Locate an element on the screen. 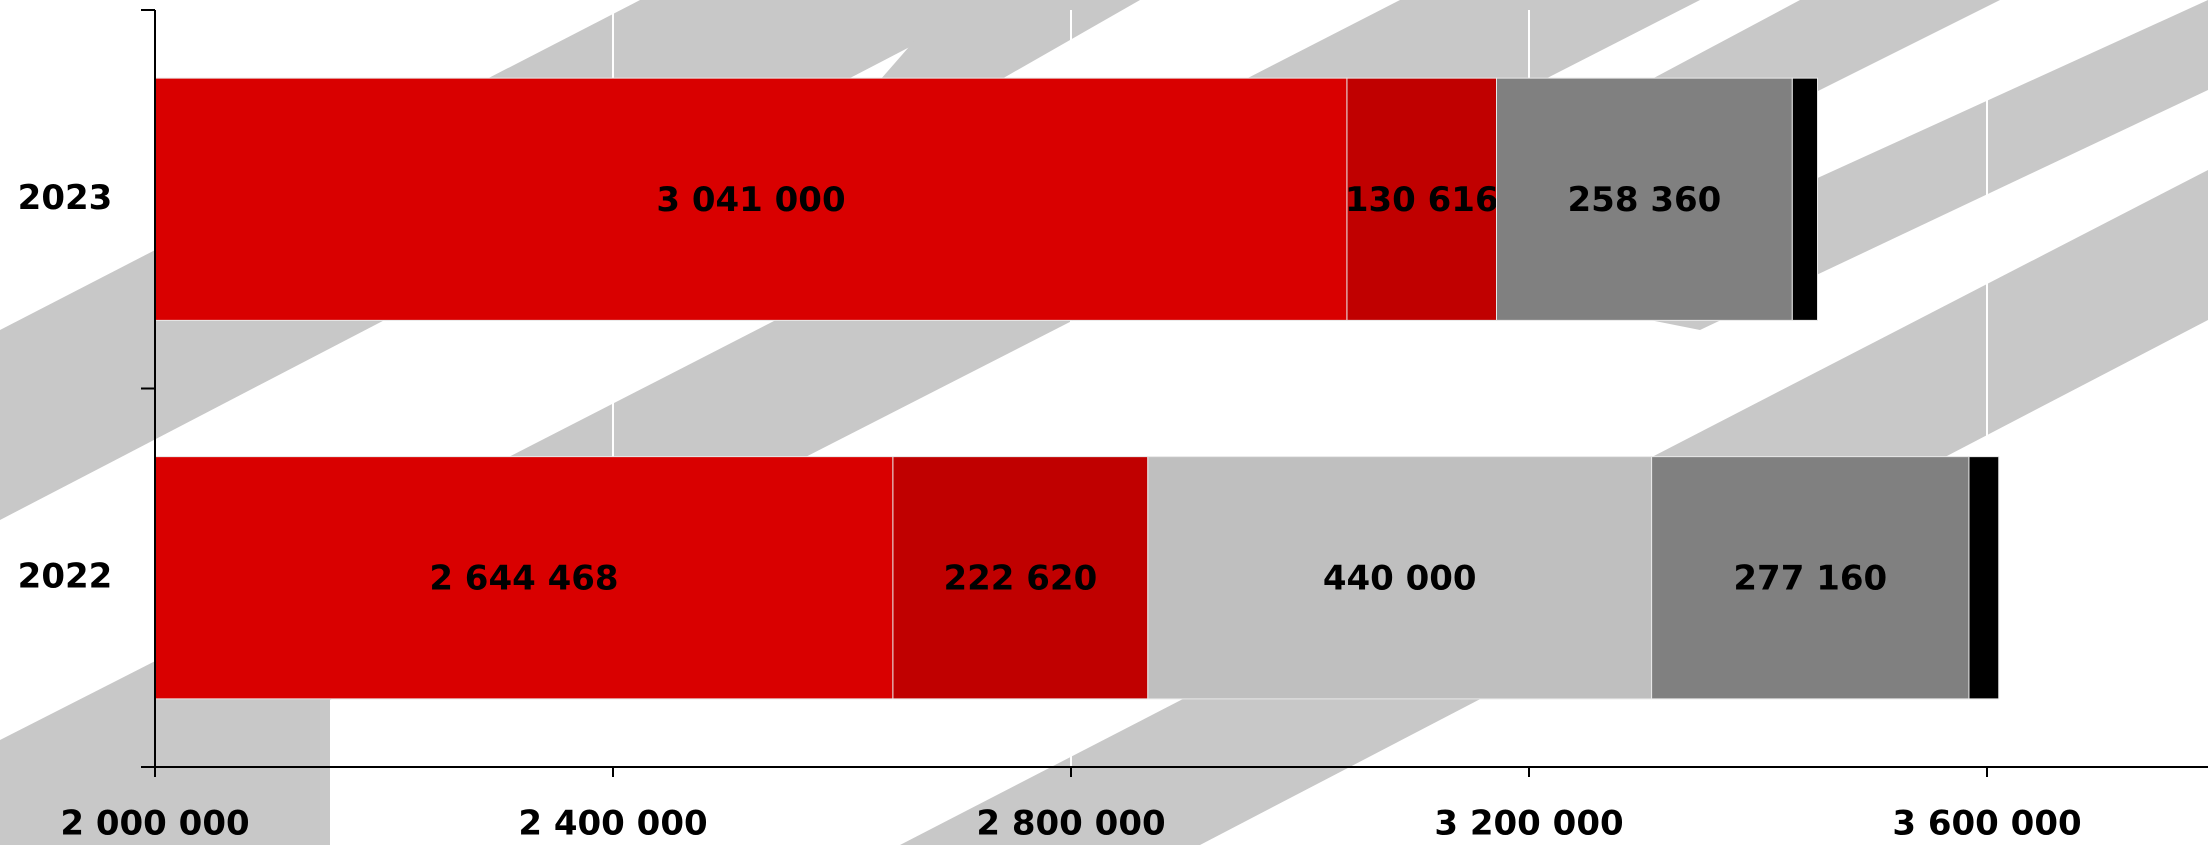 Image resolution: width=2208 pixels, height=845 pixels. x-tick-label: 2 400 000 is located at coordinates (612, 824).